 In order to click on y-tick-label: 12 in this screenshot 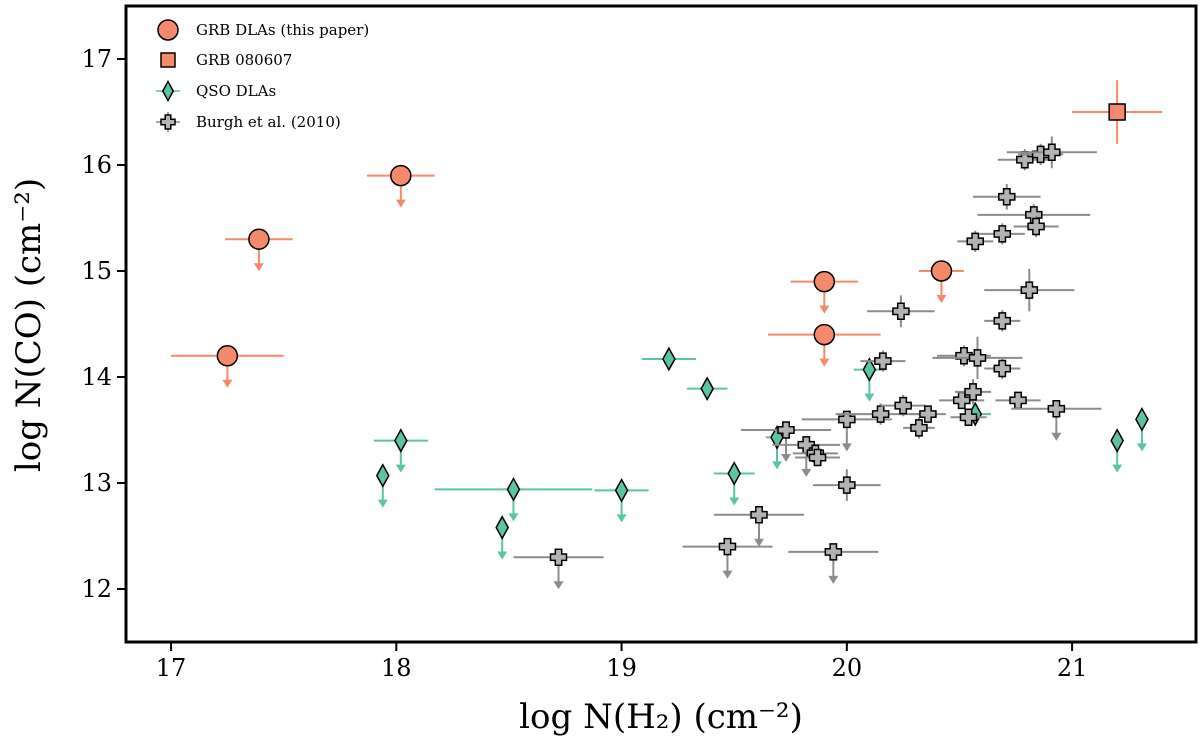, I will do `click(96, 589)`.